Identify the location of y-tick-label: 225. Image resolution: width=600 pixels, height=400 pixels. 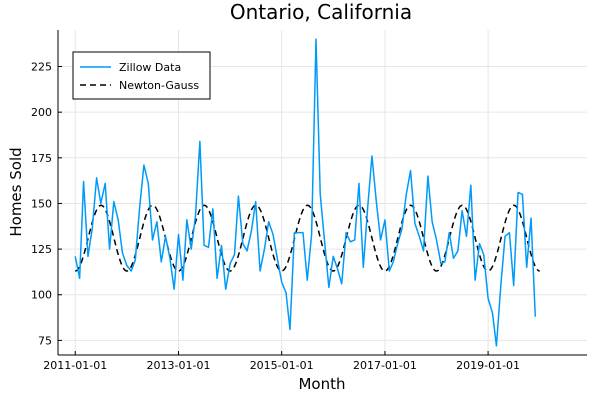
(41, 67).